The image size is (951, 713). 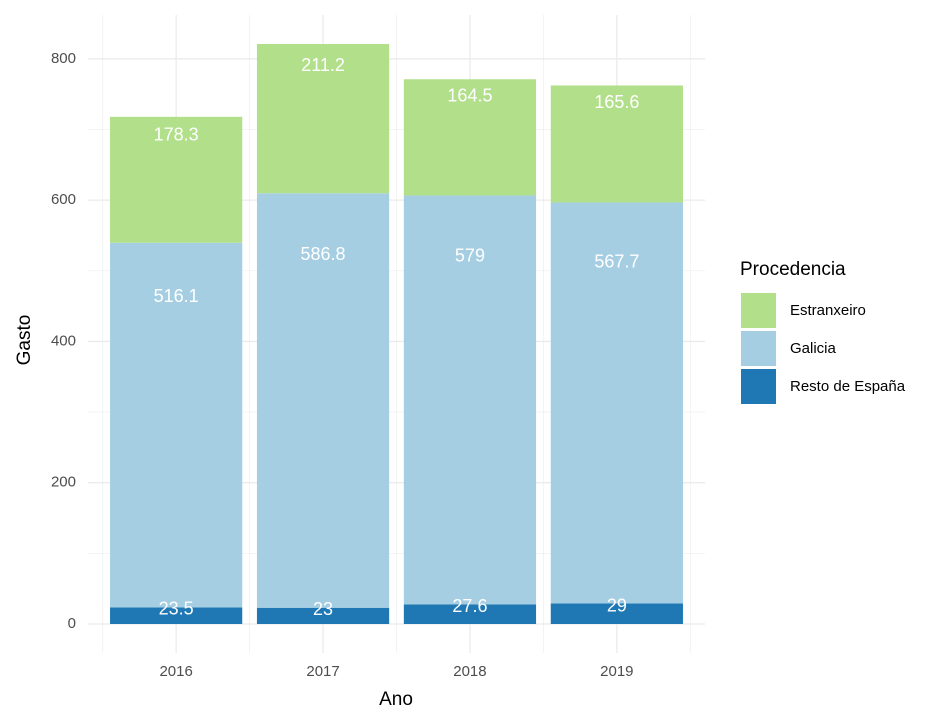 What do you see at coordinates (175, 671) in the screenshot?
I see `x-tick-label: 2016` at bounding box center [175, 671].